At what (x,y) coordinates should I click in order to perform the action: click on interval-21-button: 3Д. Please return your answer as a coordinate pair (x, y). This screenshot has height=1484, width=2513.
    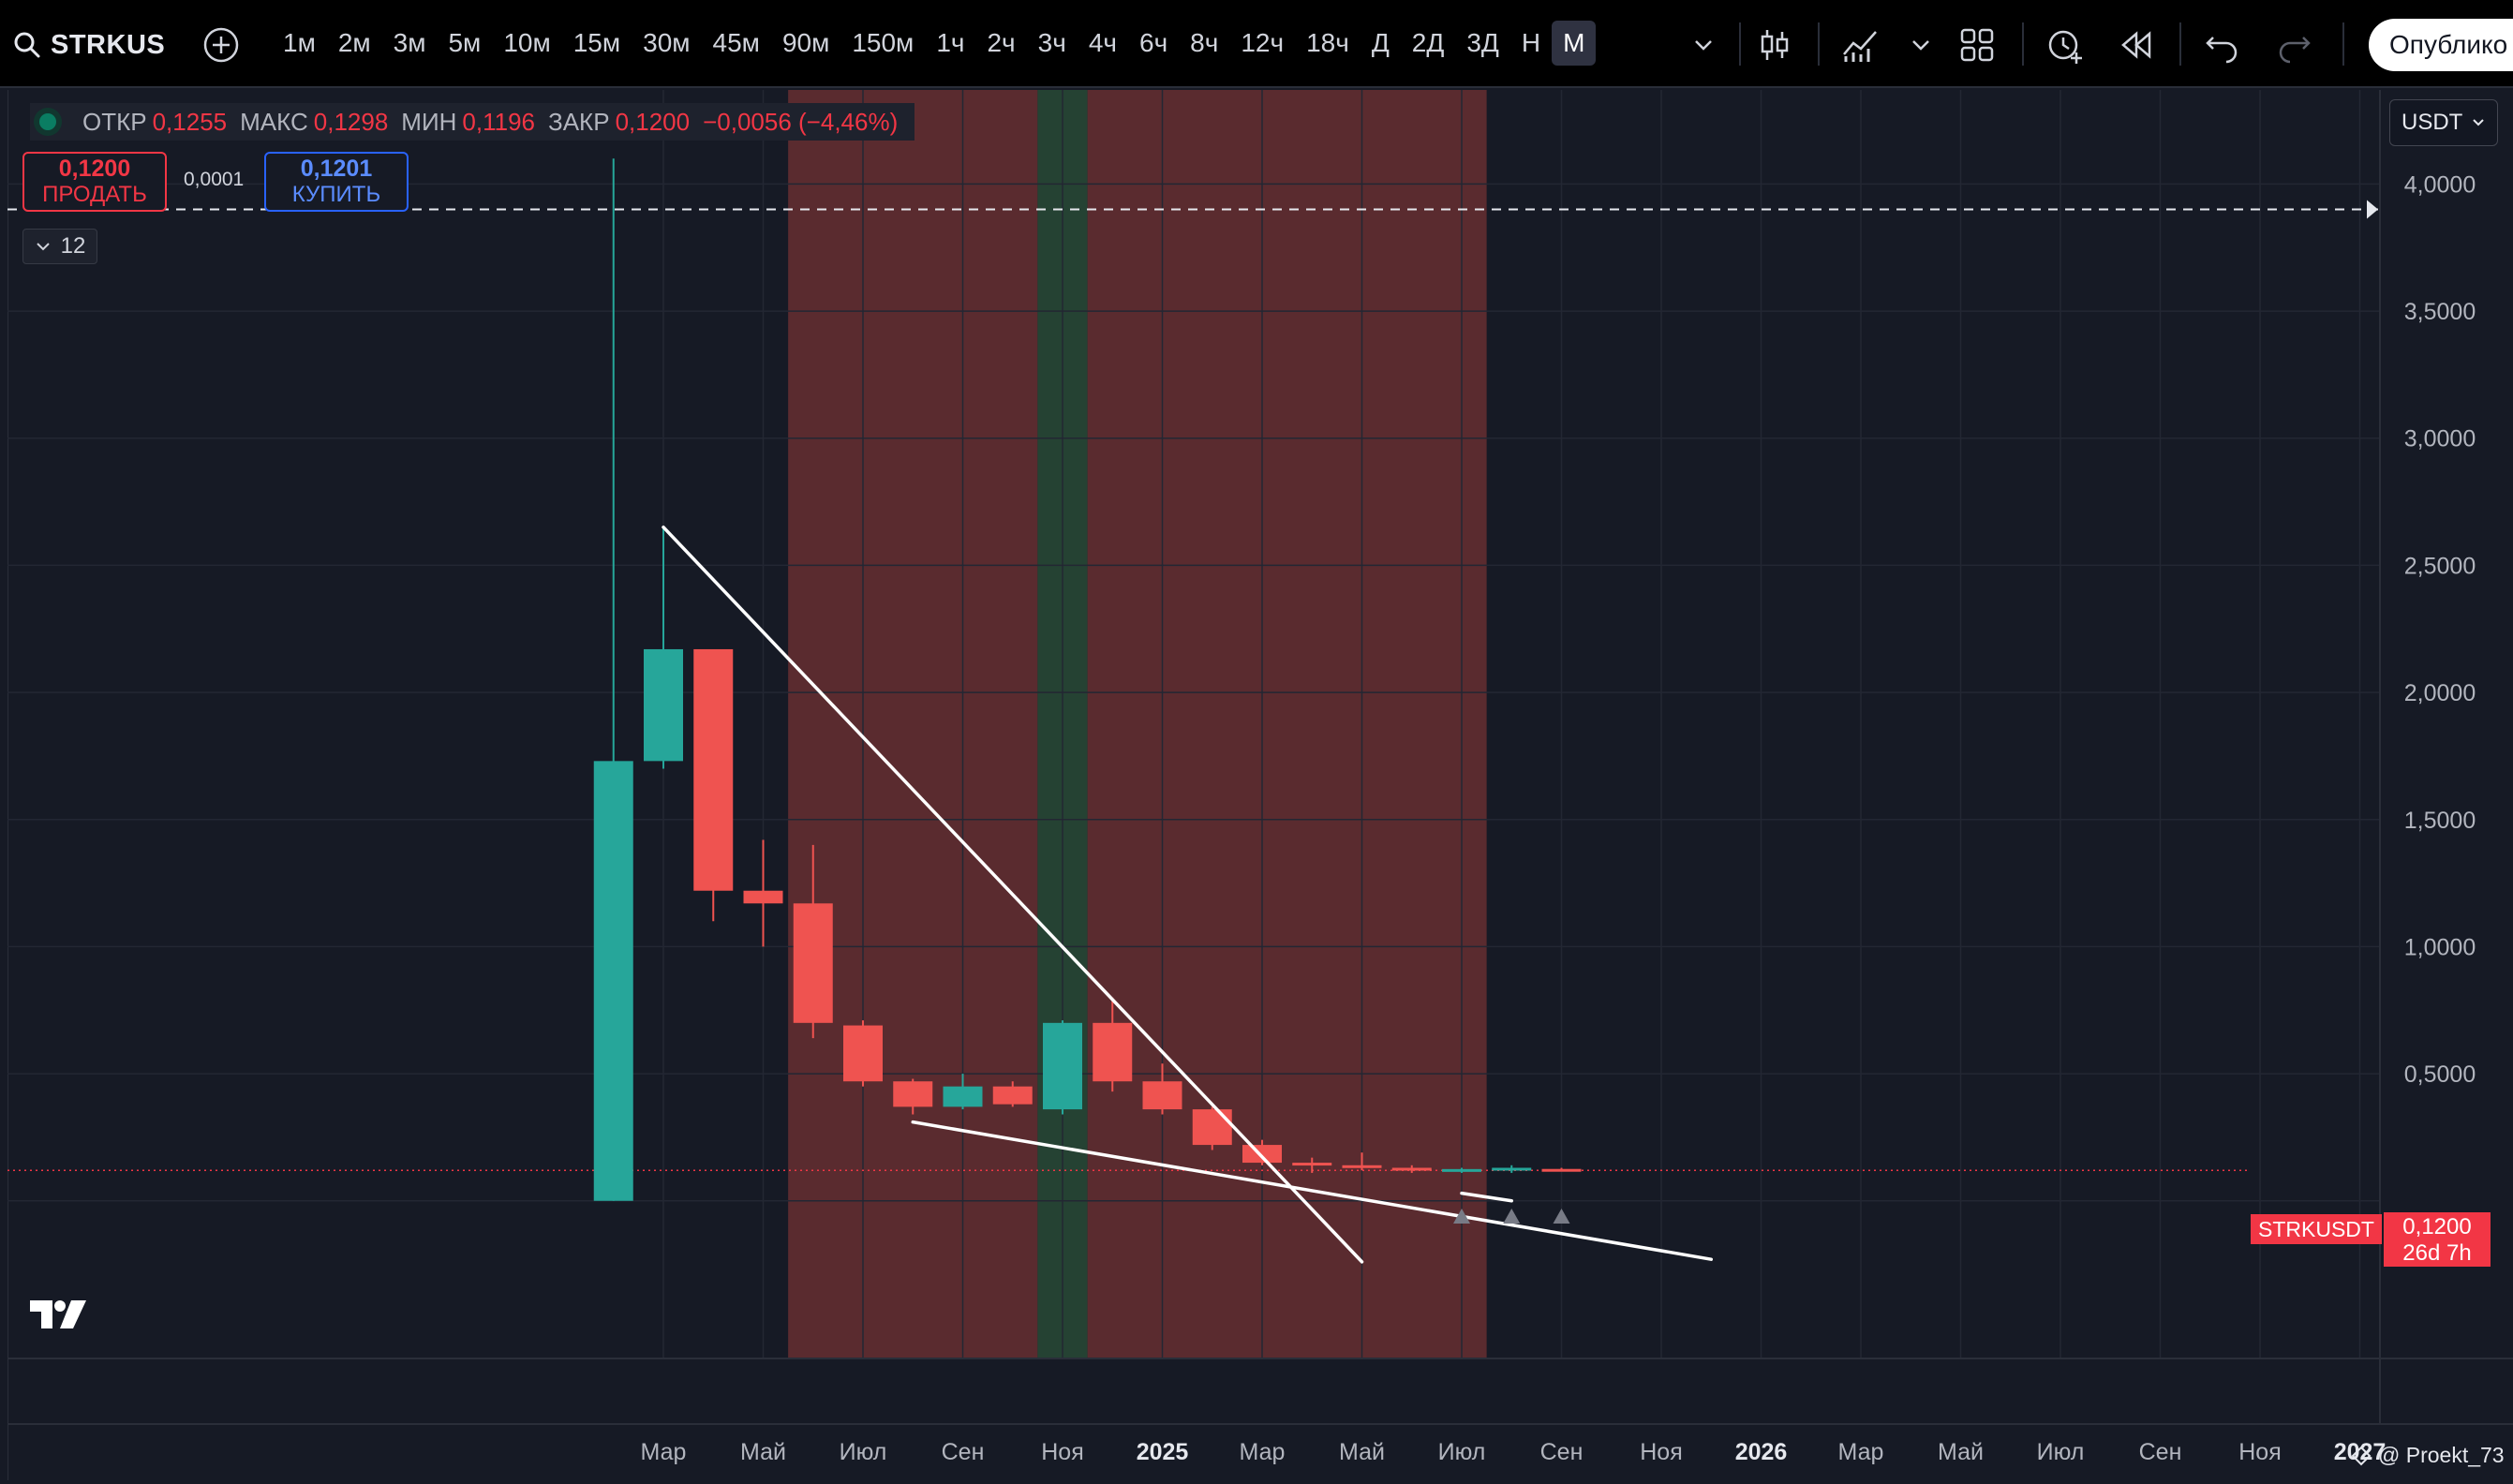
    Looking at the image, I should click on (1482, 42).